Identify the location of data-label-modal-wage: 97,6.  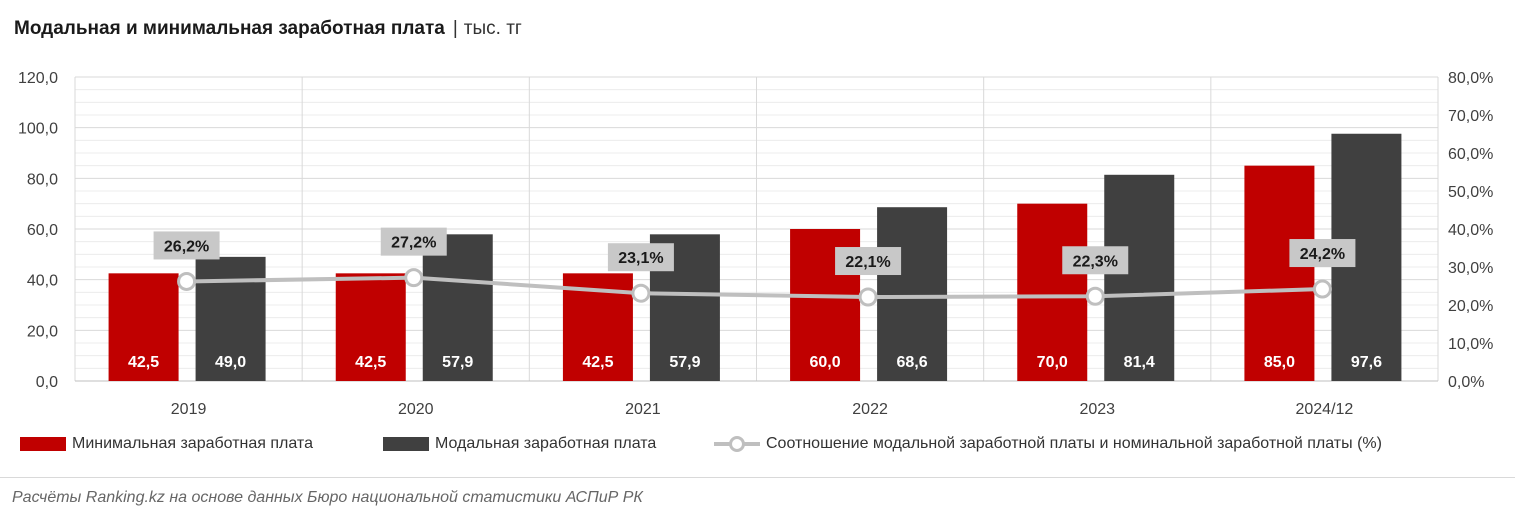
(1366, 362).